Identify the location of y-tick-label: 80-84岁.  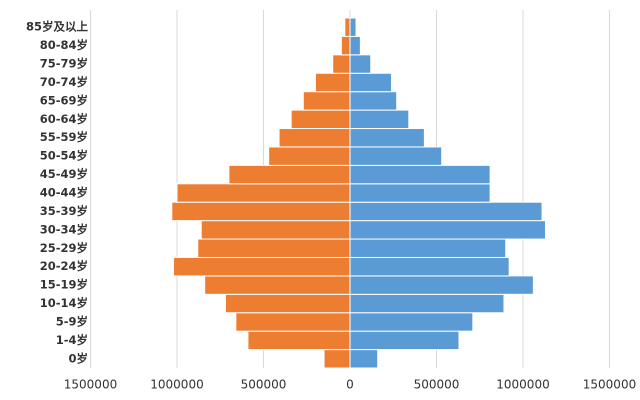
(64, 45).